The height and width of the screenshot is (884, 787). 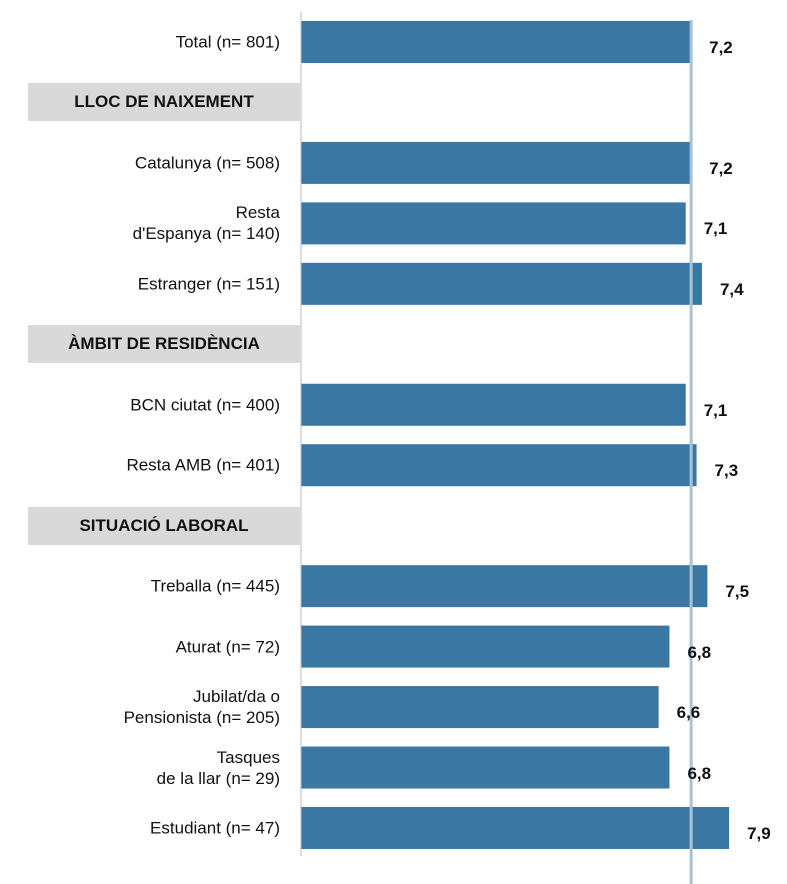 I want to click on category-label: Estudiant (n= 47), so click(x=215, y=828).